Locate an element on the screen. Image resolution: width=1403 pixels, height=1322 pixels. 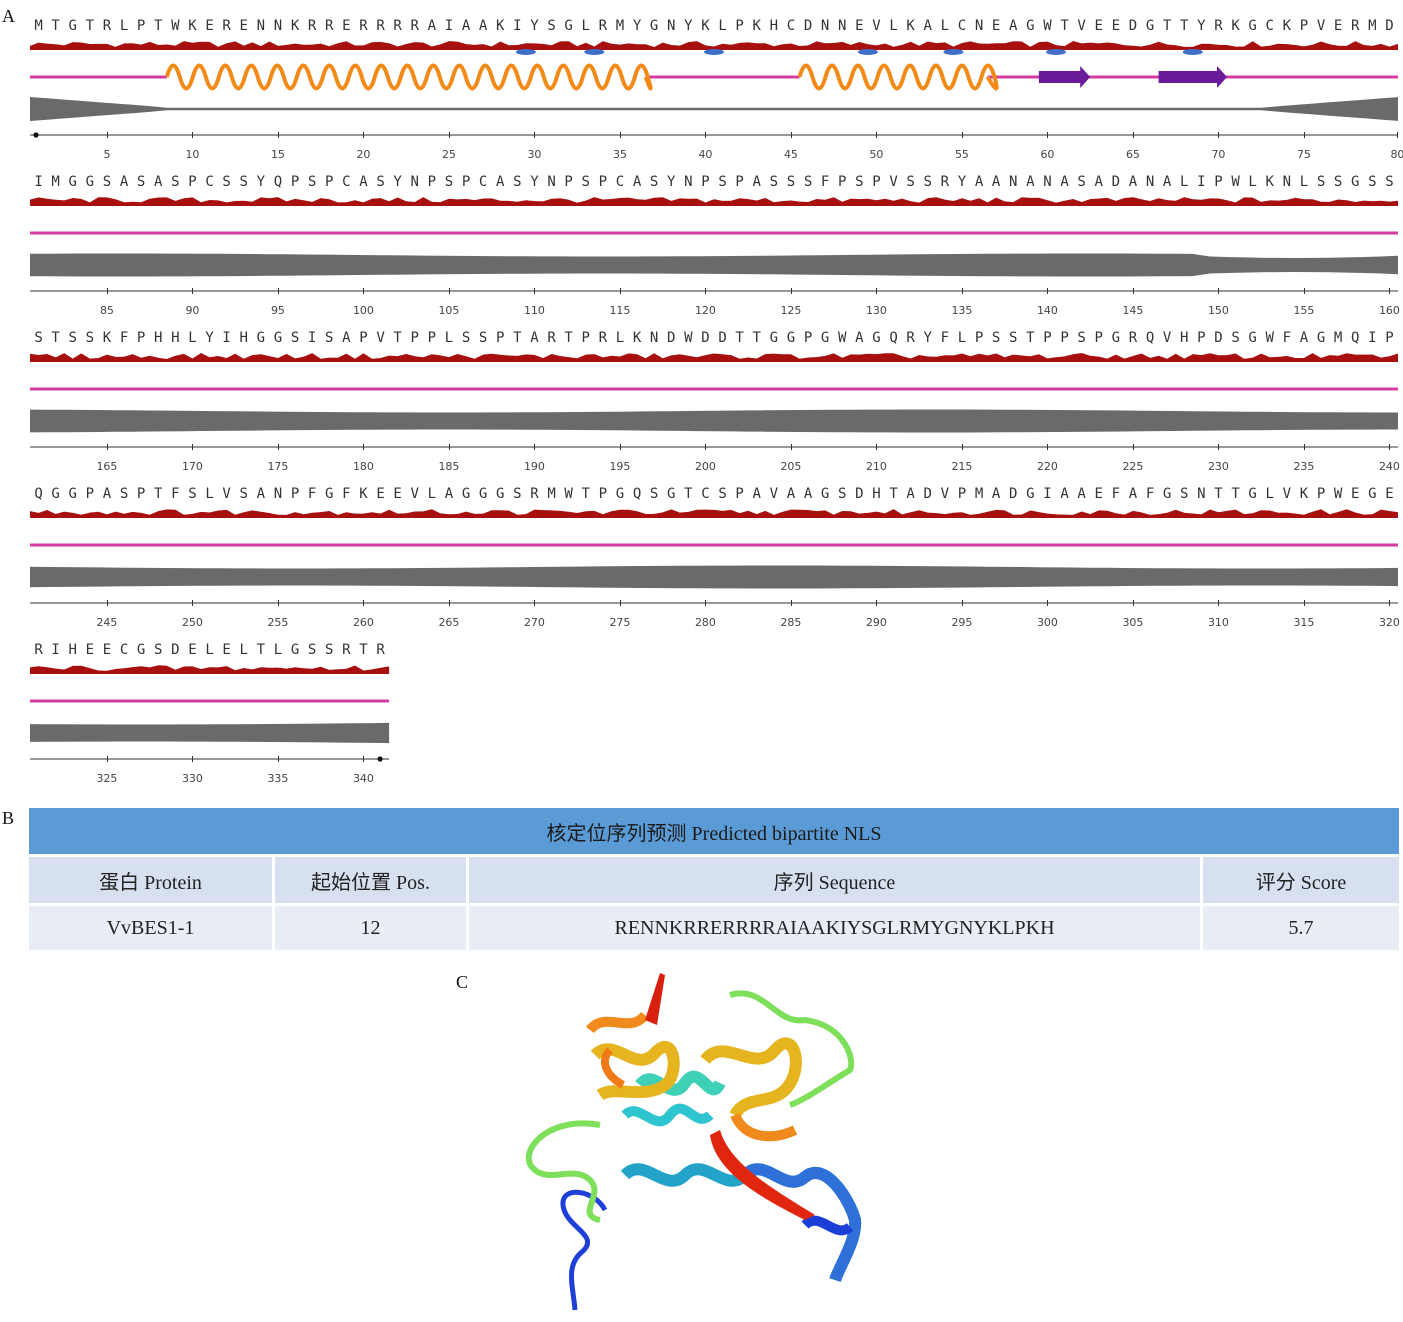
tick-label: 115 is located at coordinates (620, 310).